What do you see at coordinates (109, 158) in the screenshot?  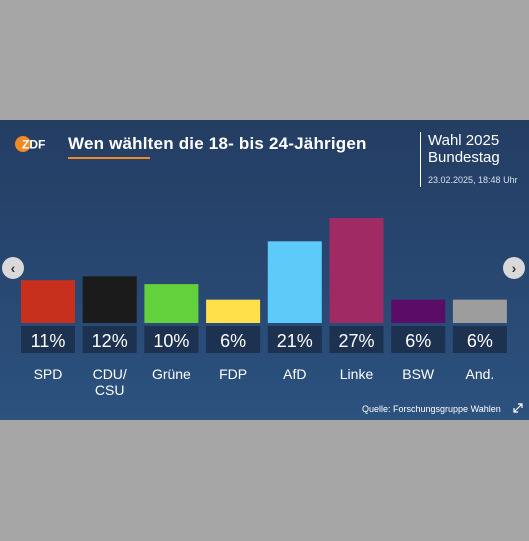 I see `title-underline` at bounding box center [109, 158].